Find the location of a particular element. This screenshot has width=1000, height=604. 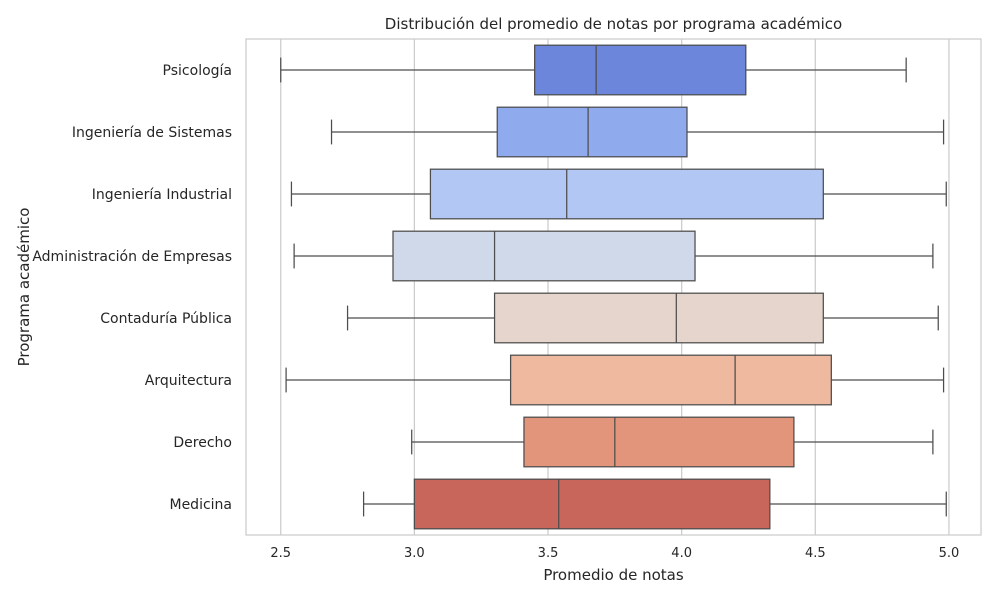

y-tick-label: Arquitectura is located at coordinates (188, 381).